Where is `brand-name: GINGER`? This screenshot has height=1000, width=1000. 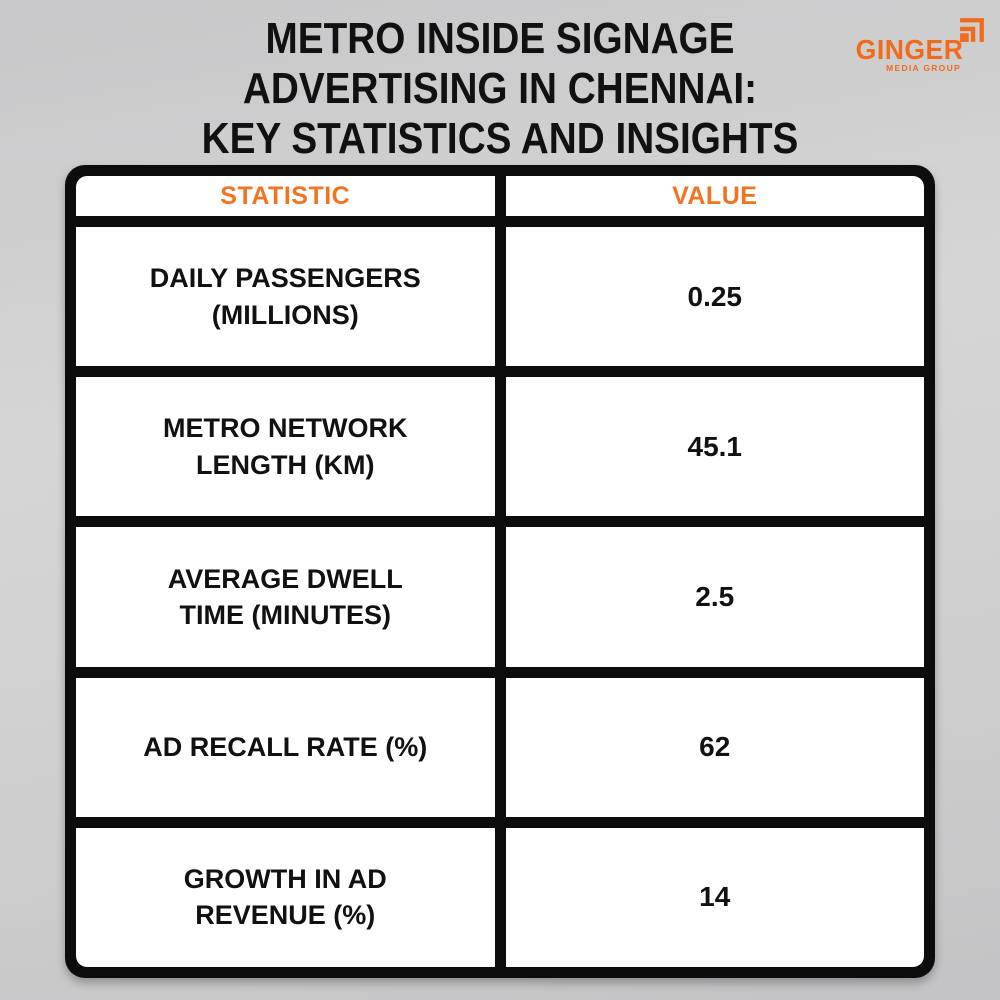 brand-name: GINGER is located at coordinates (909, 49).